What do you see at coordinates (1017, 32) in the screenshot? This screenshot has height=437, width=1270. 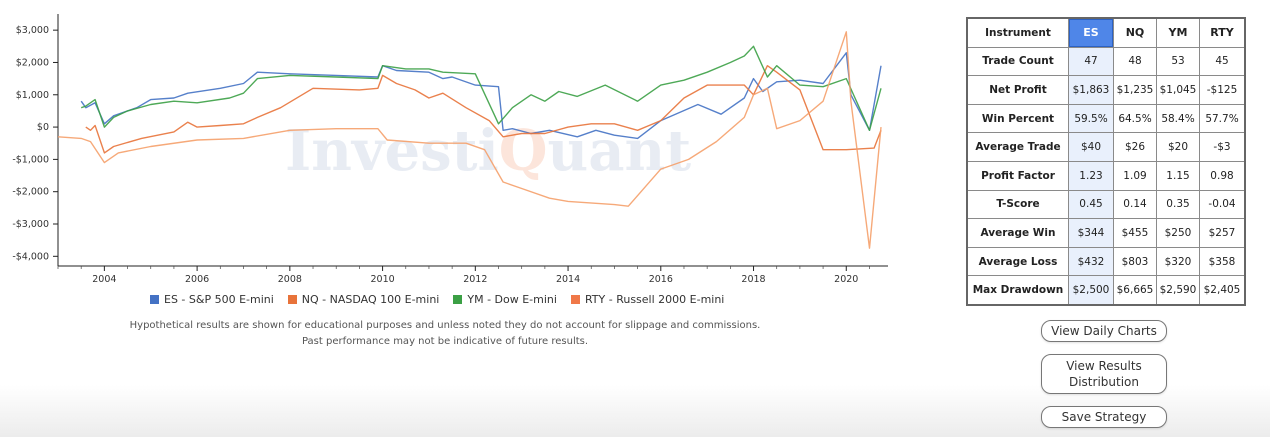 I see `header-instrument: Instrument` at bounding box center [1017, 32].